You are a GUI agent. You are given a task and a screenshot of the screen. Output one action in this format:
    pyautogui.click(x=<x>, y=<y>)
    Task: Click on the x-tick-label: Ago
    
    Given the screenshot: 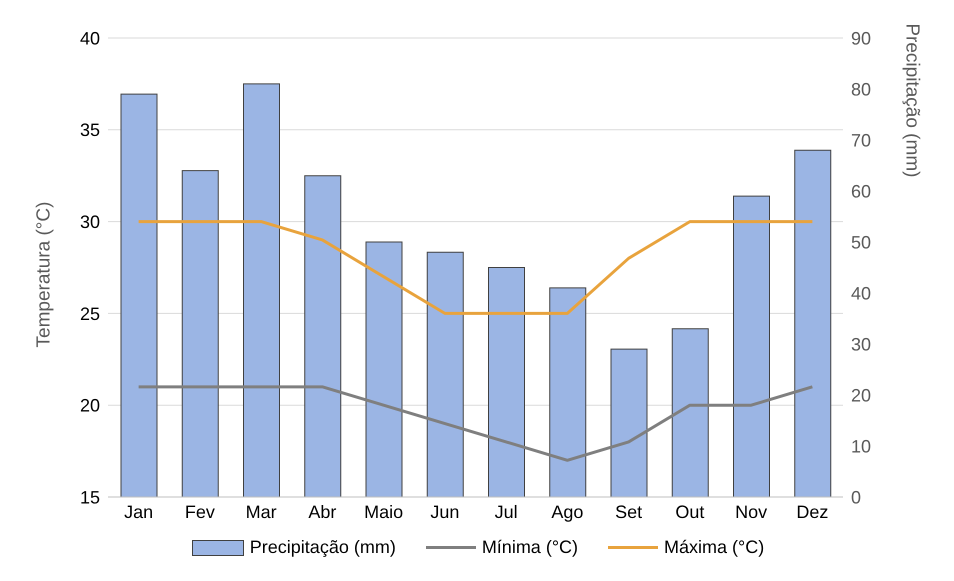 What is the action you would take?
    pyautogui.click(x=567, y=512)
    